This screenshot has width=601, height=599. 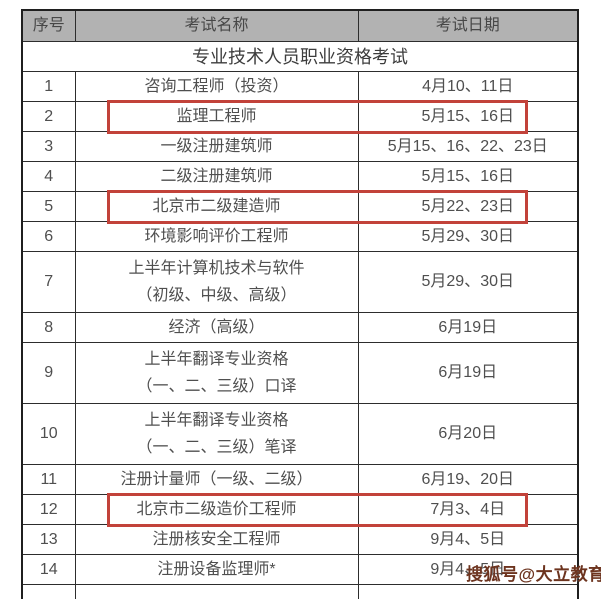 I want to click on table-row: 9 上半年翻译专业资格 （一、二、三级）口译 6月19日, so click(x=300, y=373).